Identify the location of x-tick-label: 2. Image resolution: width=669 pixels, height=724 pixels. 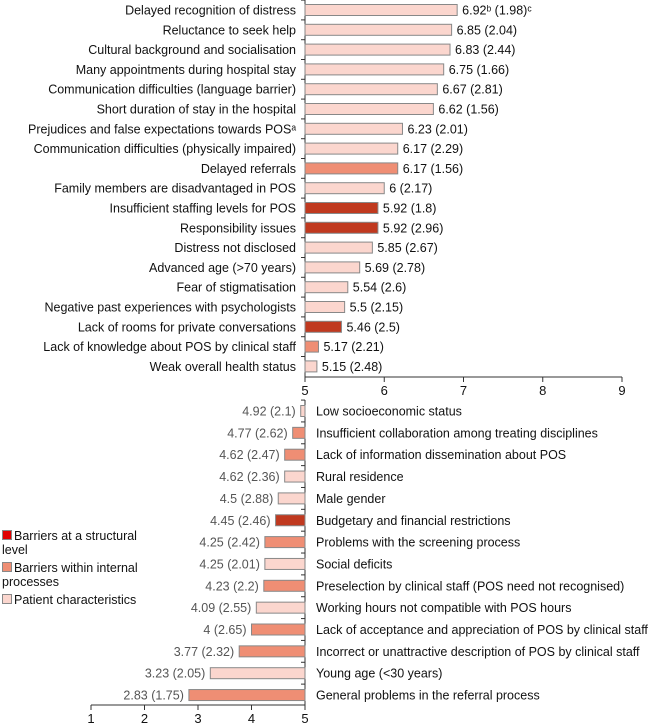
(144, 717).